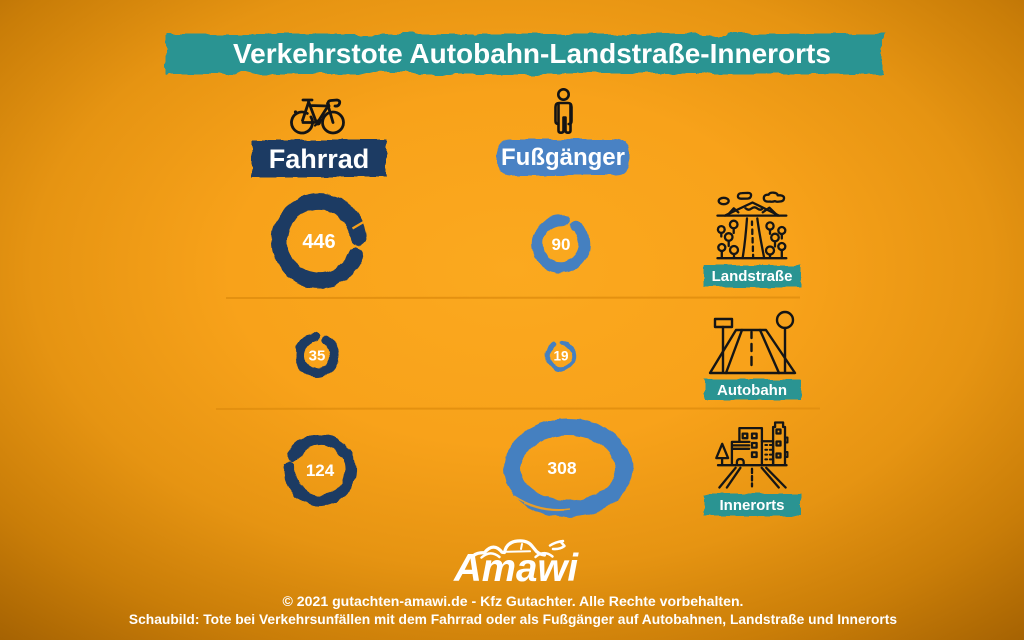  Describe the element at coordinates (516, 568) in the screenshot. I see `svg-text: Amawi` at that location.